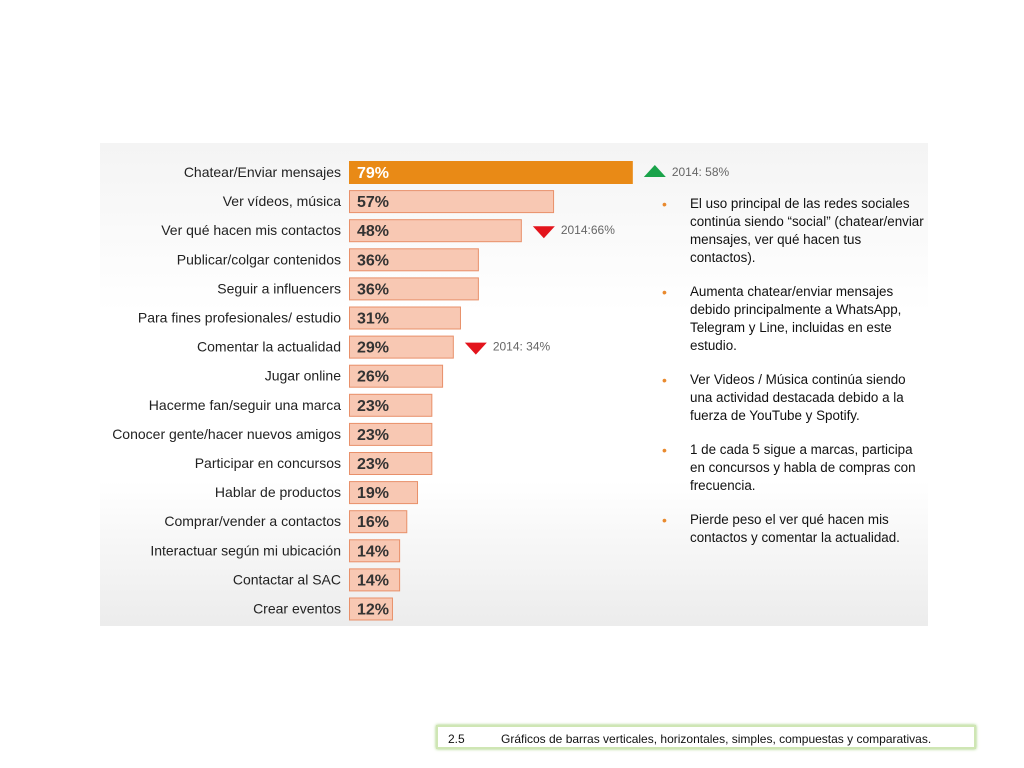 The image size is (1024, 768). Describe the element at coordinates (373, 522) in the screenshot. I see `value-label: 16%` at that location.